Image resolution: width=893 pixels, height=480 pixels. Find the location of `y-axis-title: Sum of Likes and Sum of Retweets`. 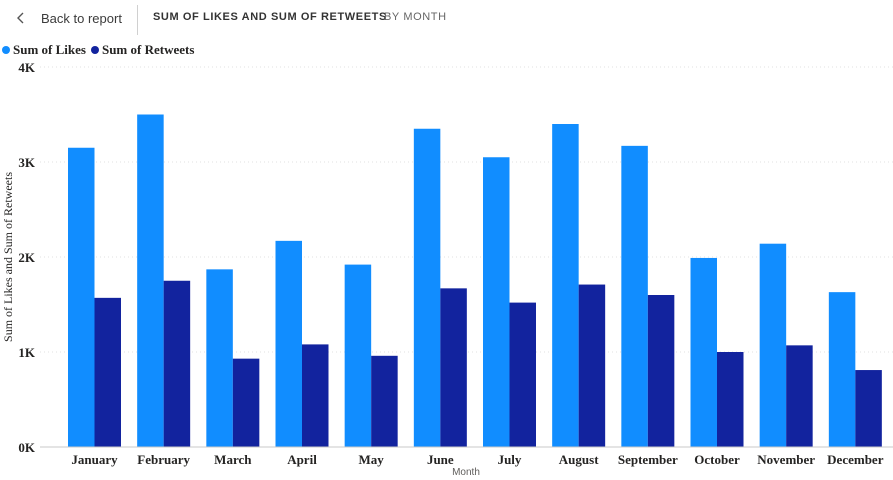

y-axis-title: Sum of Likes and Sum of Retweets is located at coordinates (8, 257).